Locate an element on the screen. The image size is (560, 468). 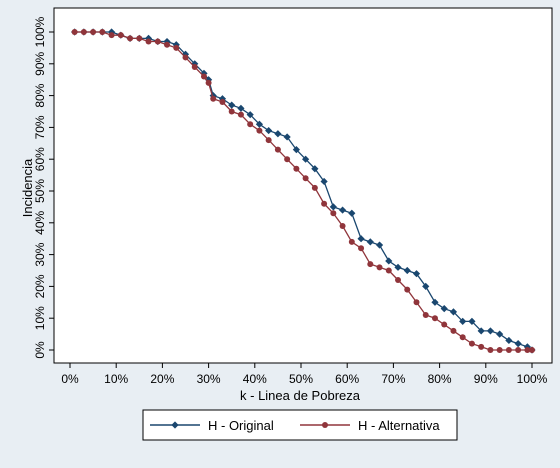
y-tick-label: 0% is located at coordinates (40, 350).